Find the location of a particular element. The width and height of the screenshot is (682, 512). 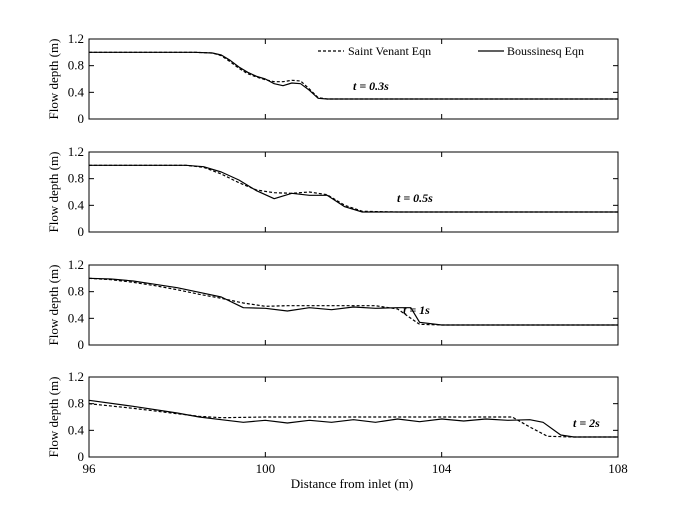

x-tick-label: 100 is located at coordinates (266, 468).